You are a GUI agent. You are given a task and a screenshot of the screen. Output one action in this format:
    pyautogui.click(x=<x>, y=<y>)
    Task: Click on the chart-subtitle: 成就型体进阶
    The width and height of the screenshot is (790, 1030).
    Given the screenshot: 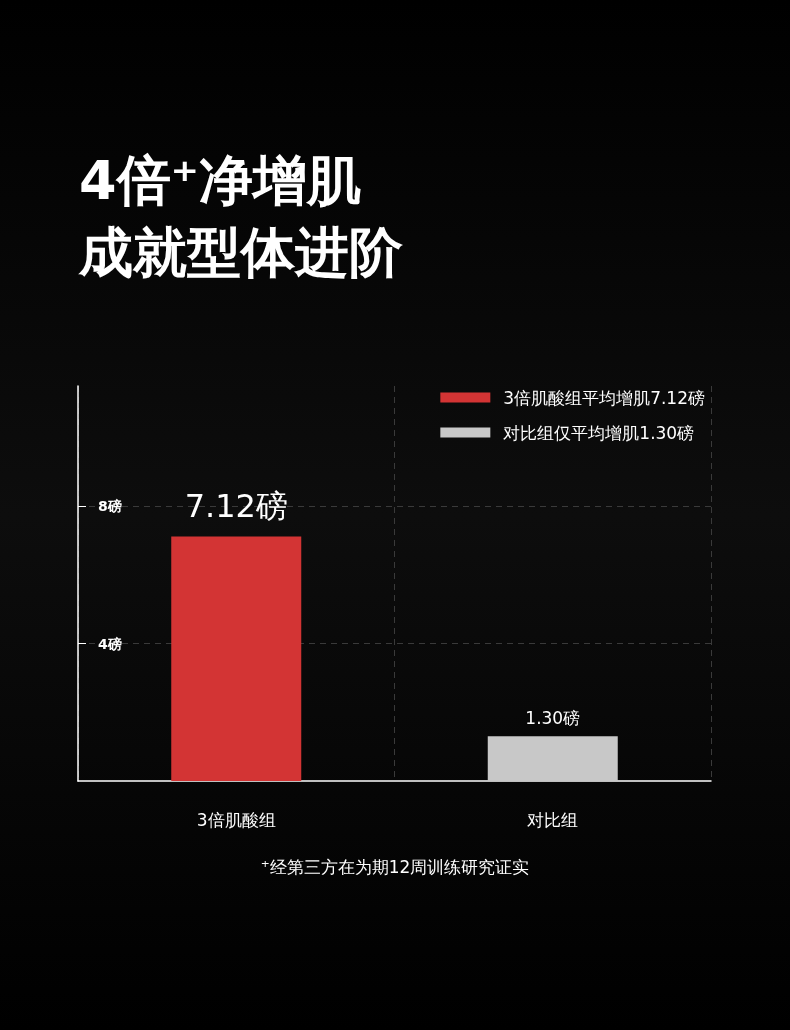 What is the action you would take?
    pyautogui.click(x=240, y=252)
    